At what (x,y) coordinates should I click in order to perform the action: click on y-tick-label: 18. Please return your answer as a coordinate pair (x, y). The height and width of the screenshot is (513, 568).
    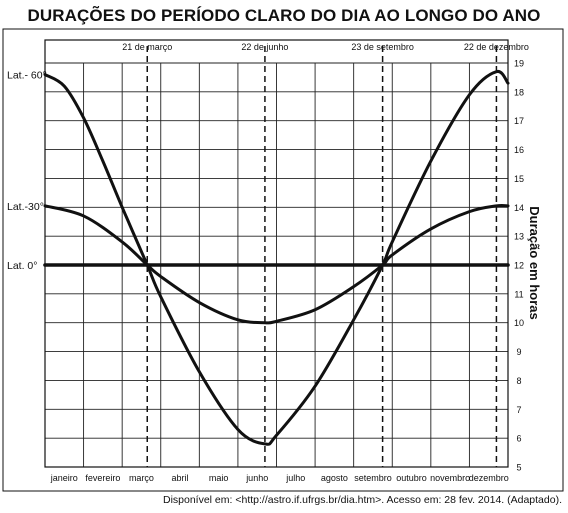
    Looking at the image, I should click on (519, 92).